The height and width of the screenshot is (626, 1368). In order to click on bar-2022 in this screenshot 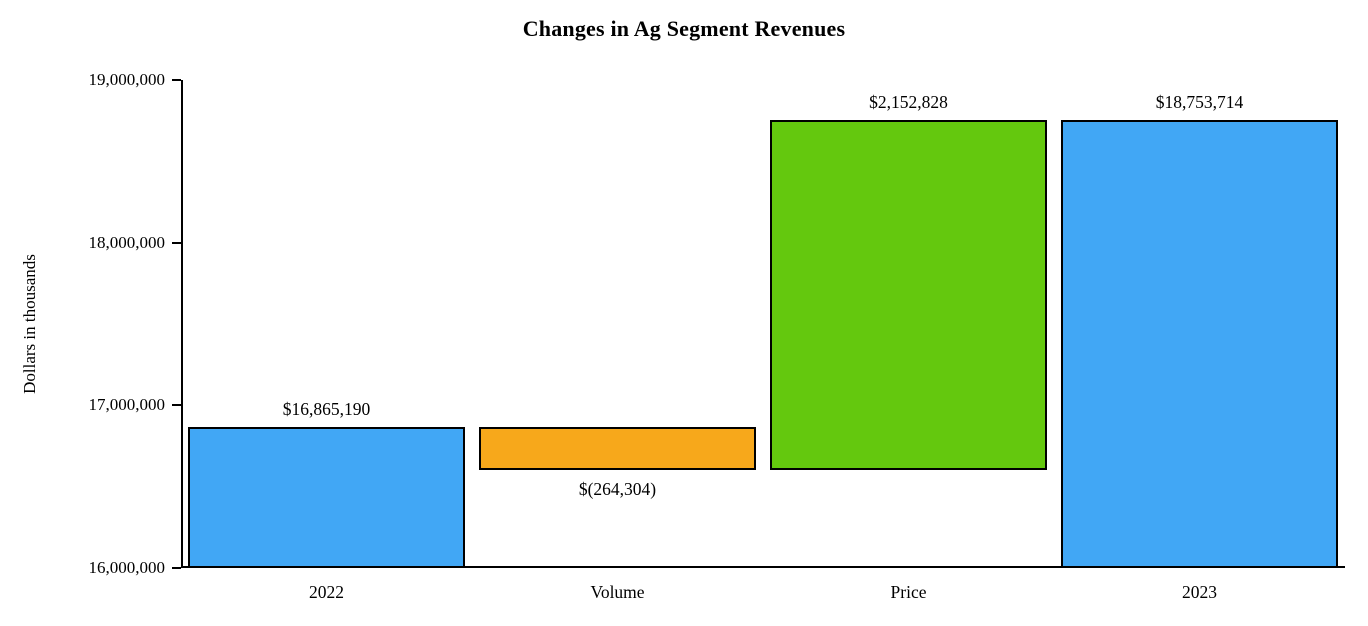, I will do `click(326, 497)`.